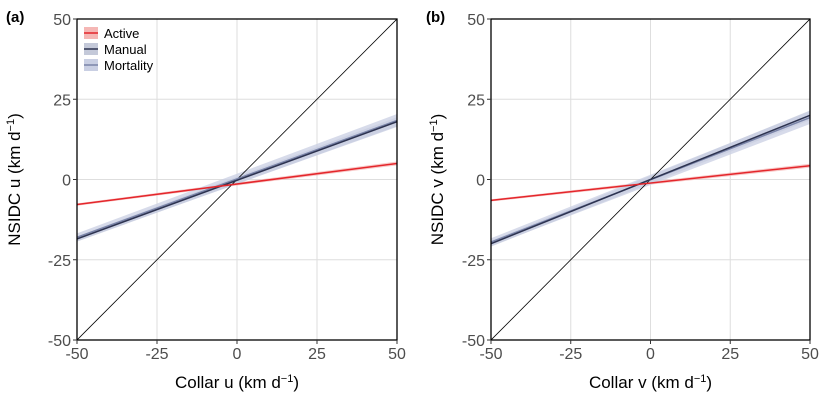 Image resolution: width=825 pixels, height=400 pixels. I want to click on x-axis-title: Collar v (km d−1), so click(650, 382).